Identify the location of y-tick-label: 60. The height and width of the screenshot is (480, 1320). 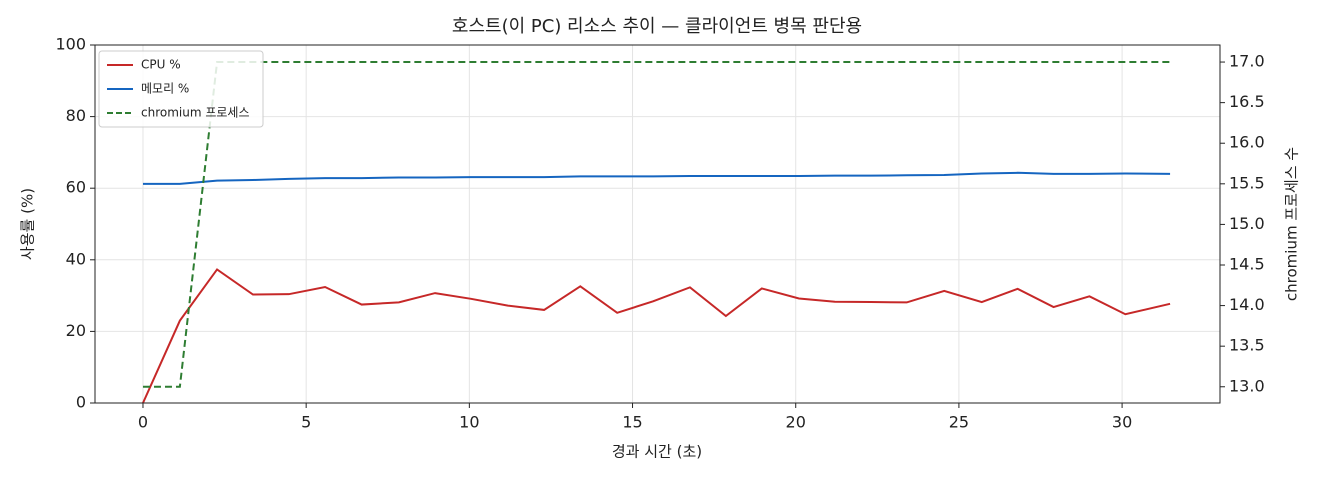
(76, 187).